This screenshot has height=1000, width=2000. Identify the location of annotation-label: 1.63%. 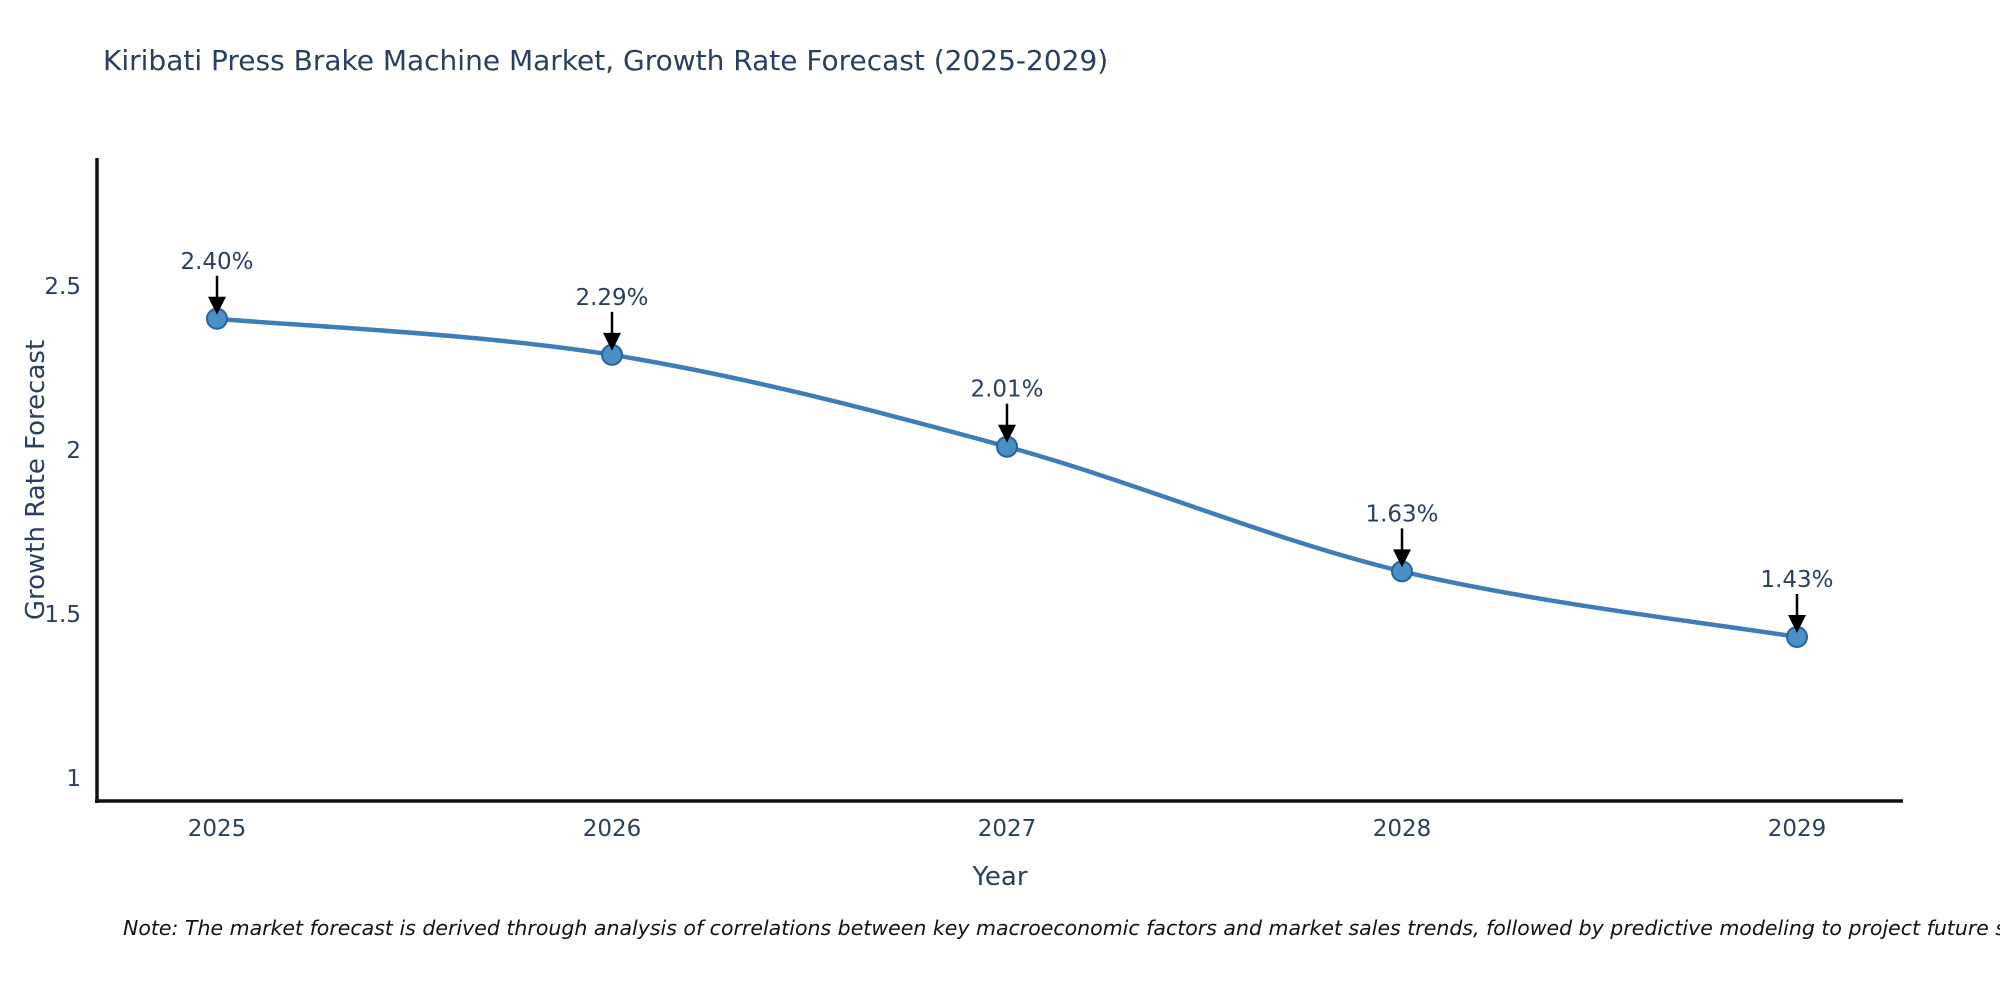
(1401, 514).